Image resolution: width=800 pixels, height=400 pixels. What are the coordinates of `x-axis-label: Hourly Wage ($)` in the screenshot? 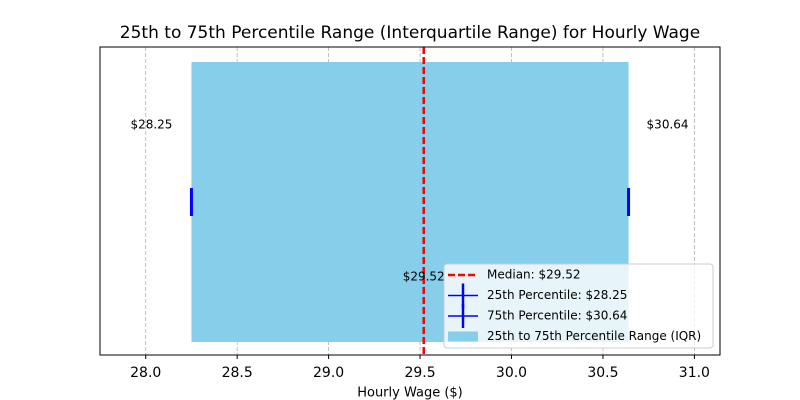 It's located at (410, 393).